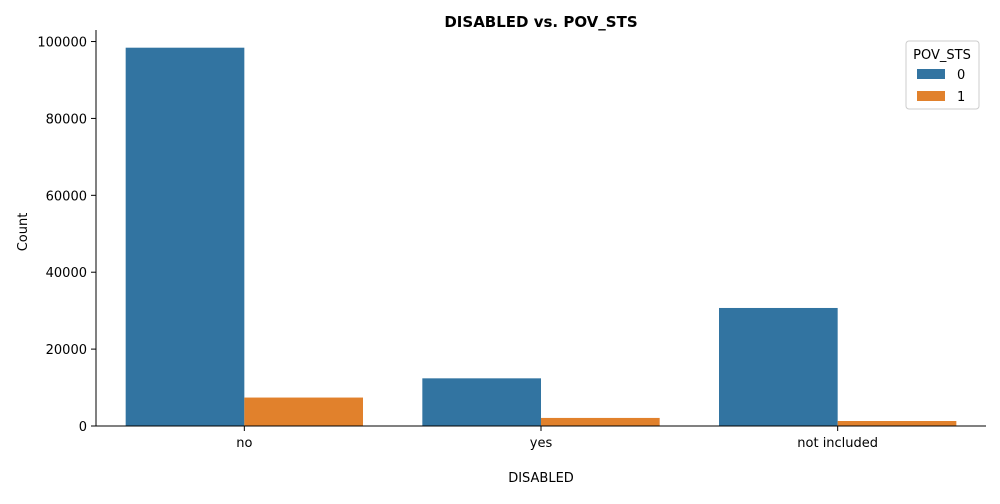 This screenshot has width=1000, height=504. What do you see at coordinates (83, 427) in the screenshot?
I see `y-tick-label: 0` at bounding box center [83, 427].